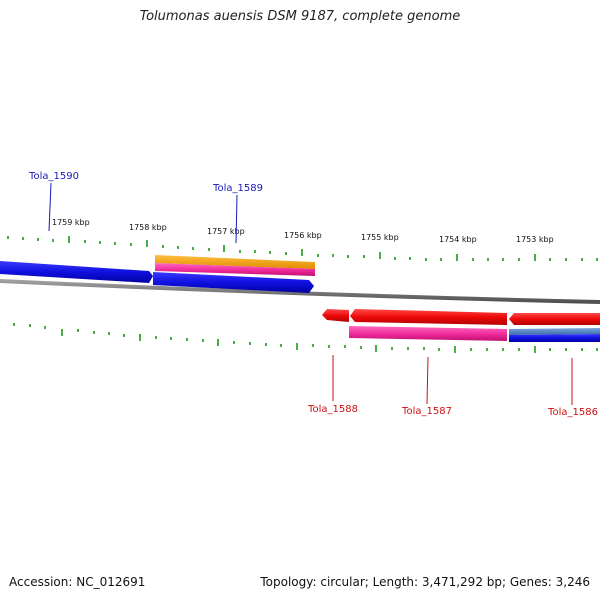 This screenshot has width=600, height=600. I want to click on gene-tola-1586-arrow, so click(554, 319).